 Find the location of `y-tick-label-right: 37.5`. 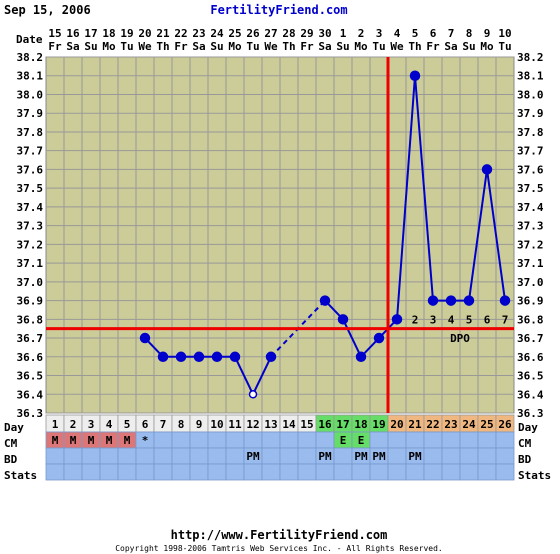

y-tick-label-right: 37.5 is located at coordinates (530, 188).